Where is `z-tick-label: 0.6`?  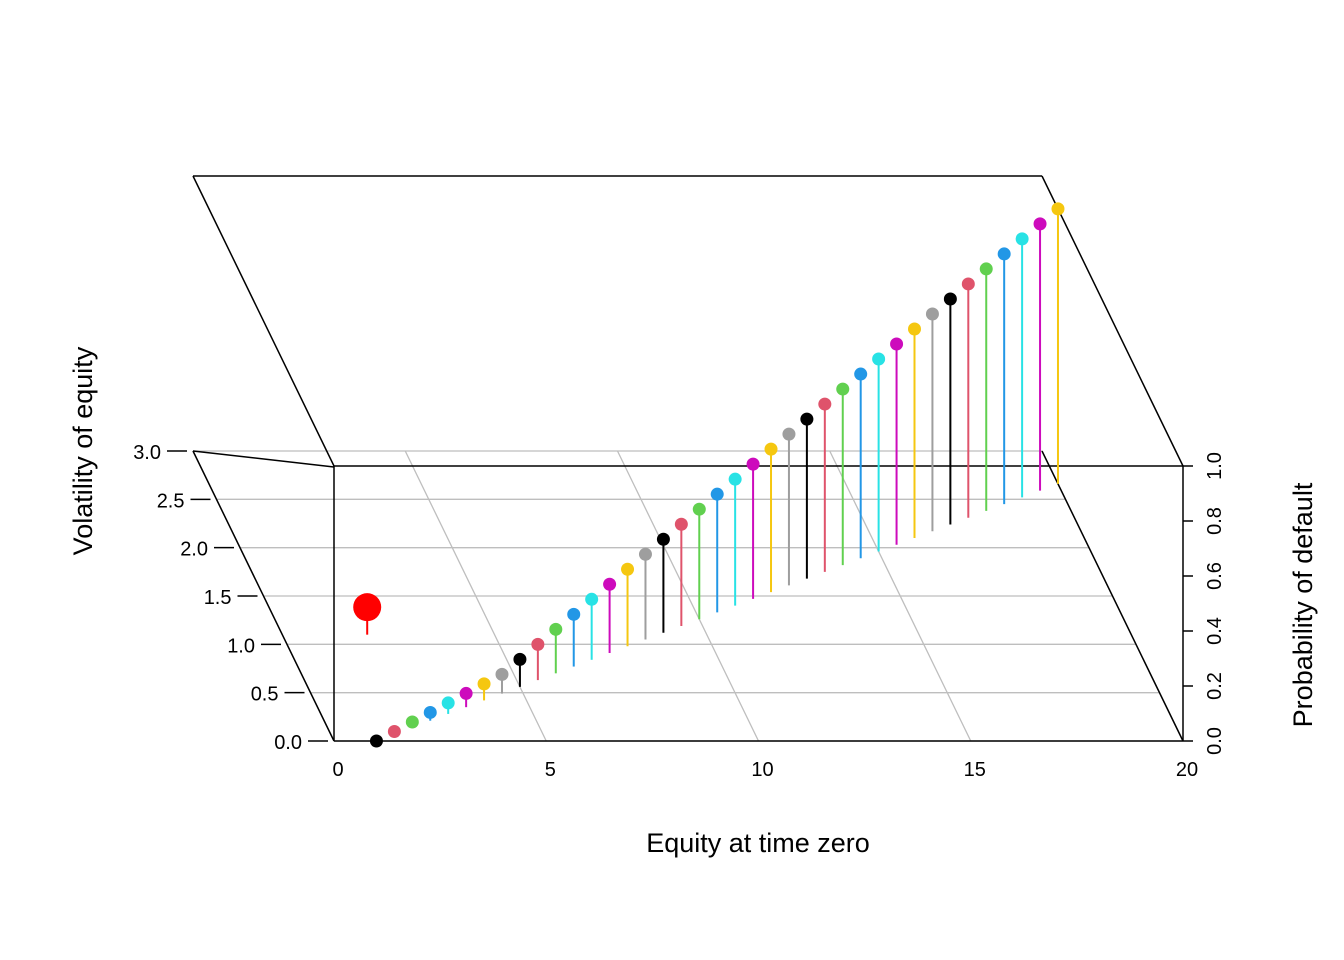
z-tick-label: 0.6 is located at coordinates (1215, 576).